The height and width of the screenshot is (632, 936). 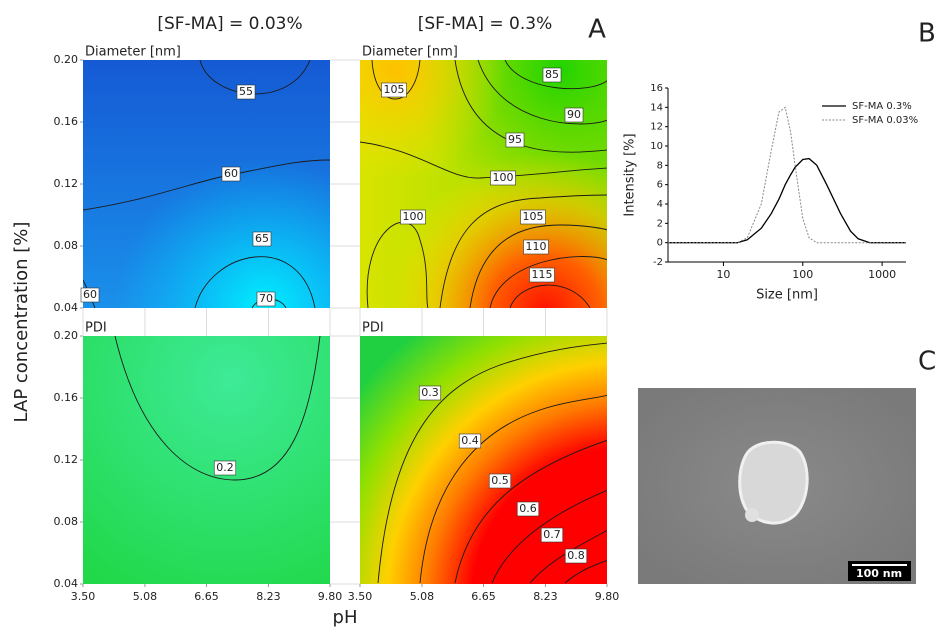 I want to click on contour-label: 100, so click(x=503, y=177).